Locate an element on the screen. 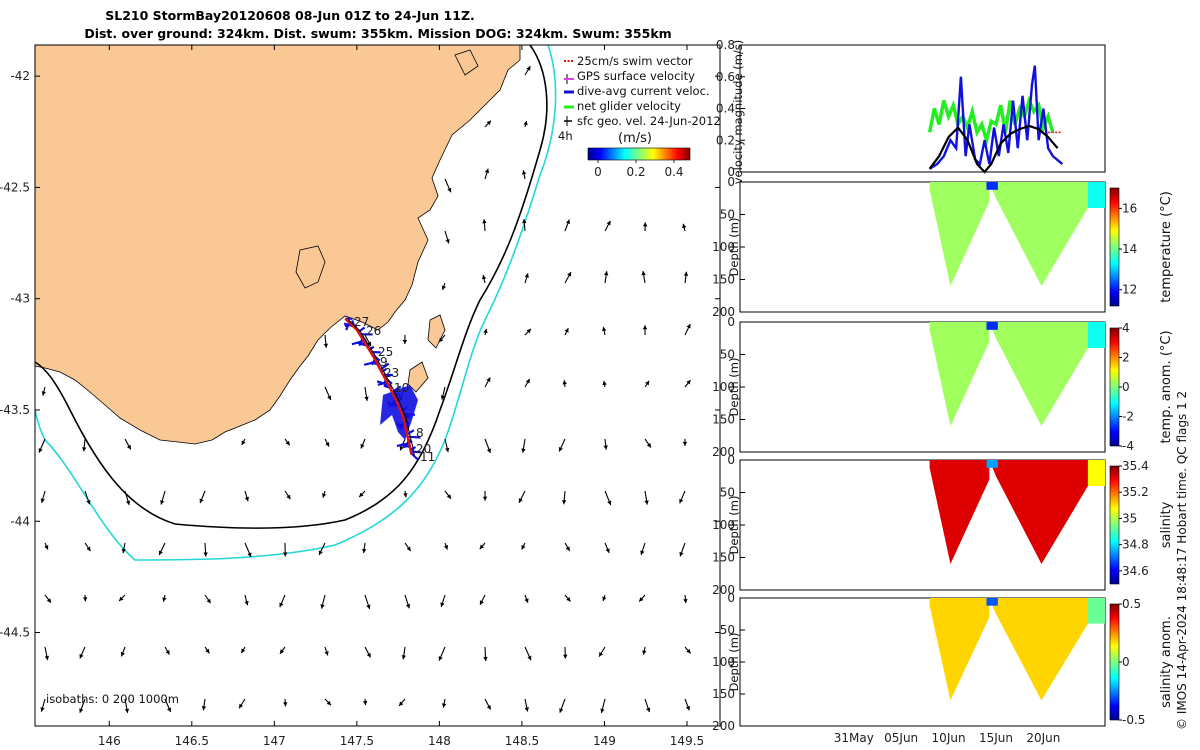 The height and width of the screenshot is (750, 1200). colorbar-tick-label: 0 is located at coordinates (1126, 662).